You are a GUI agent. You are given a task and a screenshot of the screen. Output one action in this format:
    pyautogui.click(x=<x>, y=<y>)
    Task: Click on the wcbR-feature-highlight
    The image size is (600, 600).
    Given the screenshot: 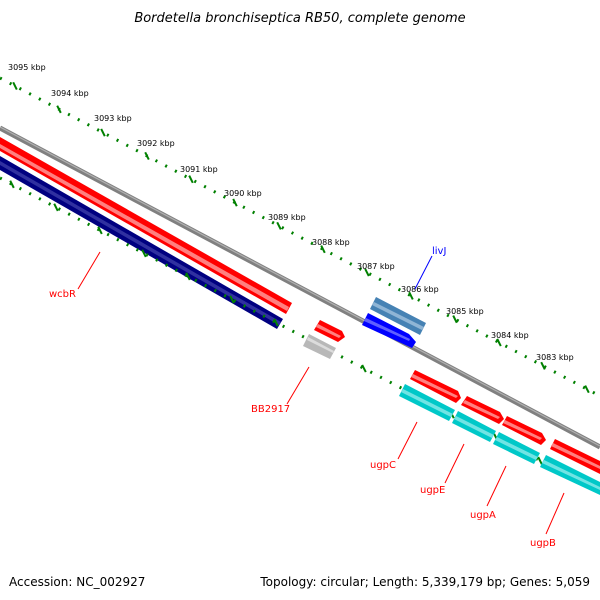 What is the action you would take?
    pyautogui.click(x=144, y=227)
    